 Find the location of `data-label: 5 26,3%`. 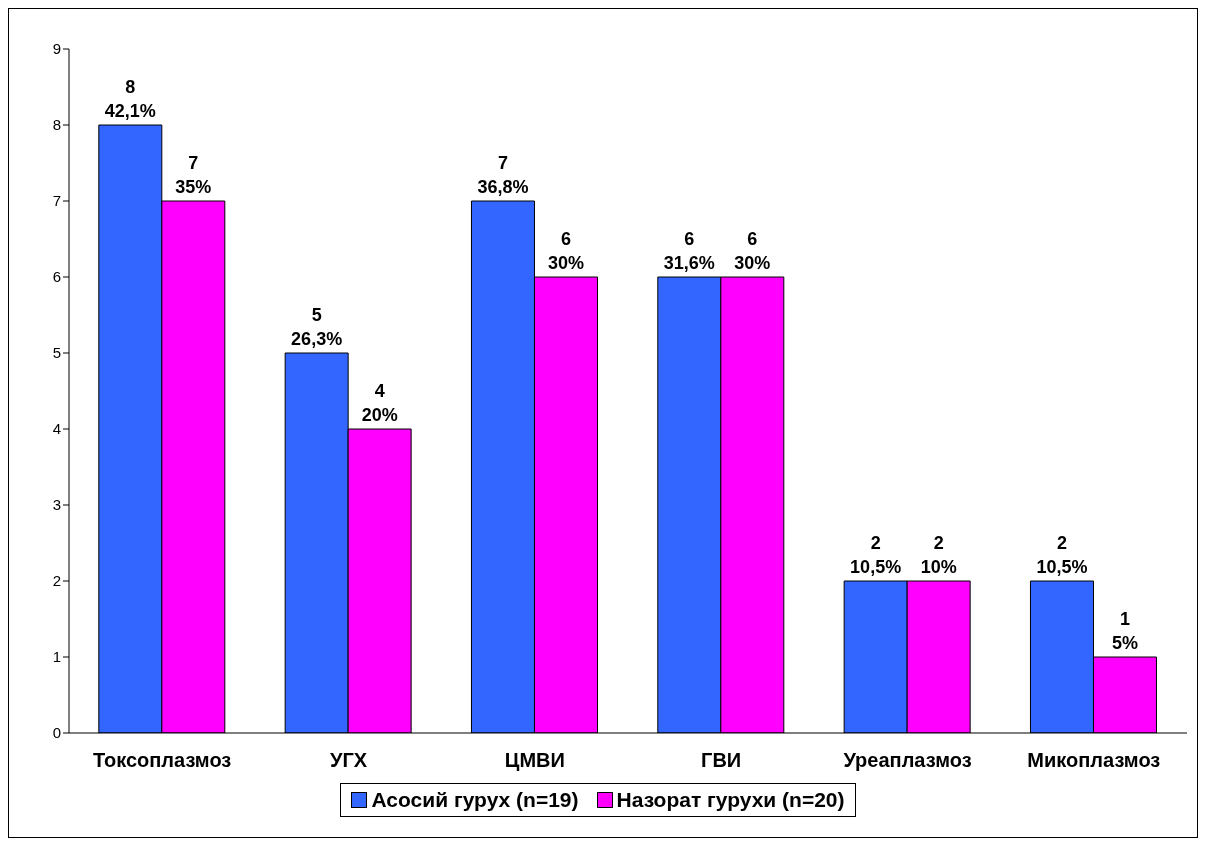

data-label: 5 26,3% is located at coordinates (317, 327).